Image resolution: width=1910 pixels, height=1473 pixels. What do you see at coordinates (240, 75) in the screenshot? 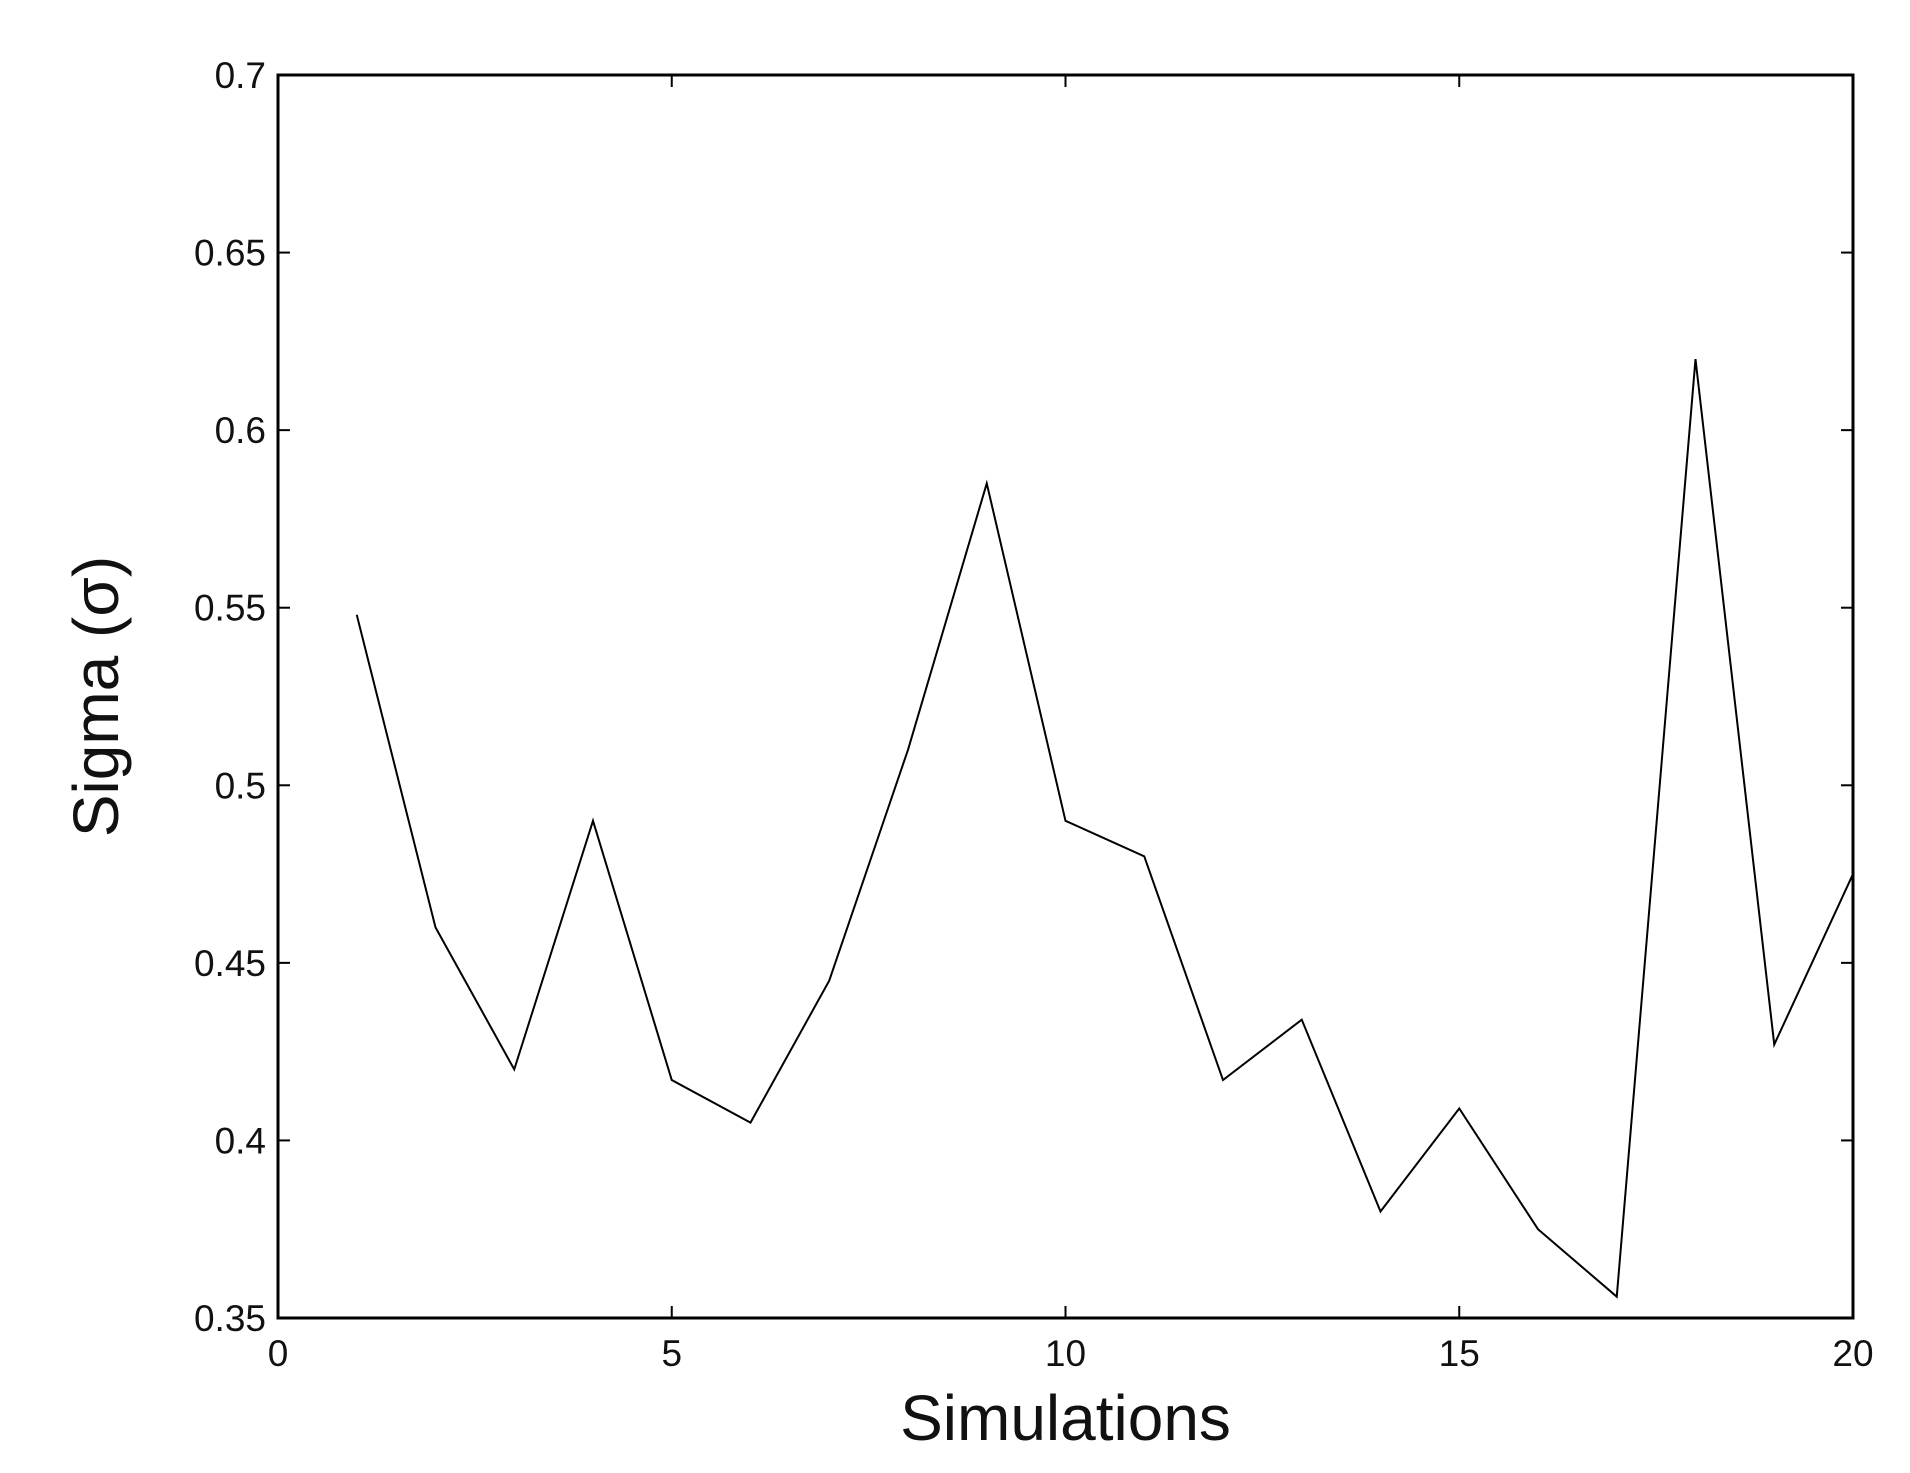
I see `y-tick-label: 0.7` at bounding box center [240, 75].